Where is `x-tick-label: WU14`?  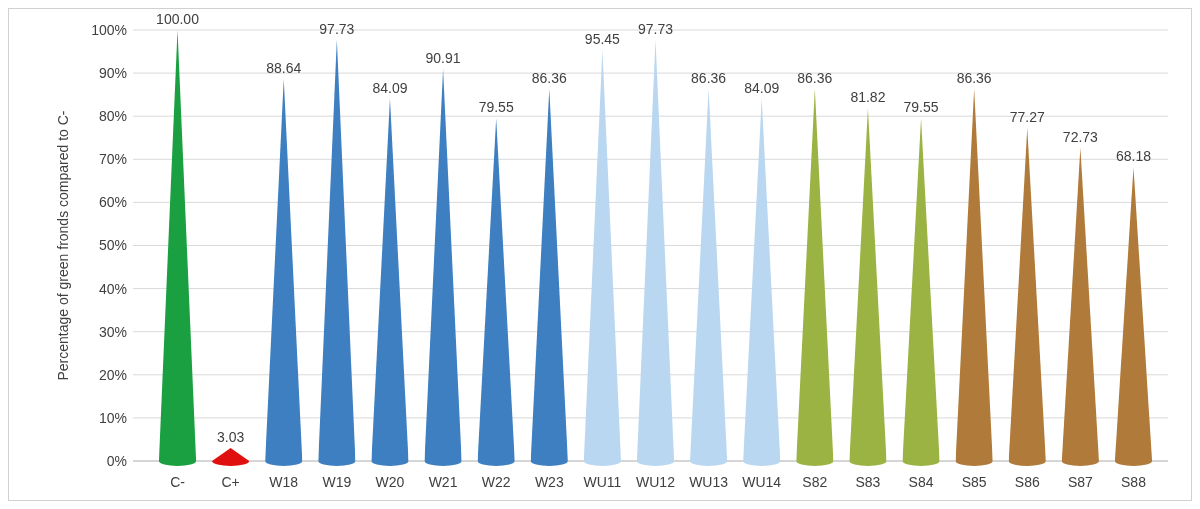
x-tick-label: WU14 is located at coordinates (762, 482).